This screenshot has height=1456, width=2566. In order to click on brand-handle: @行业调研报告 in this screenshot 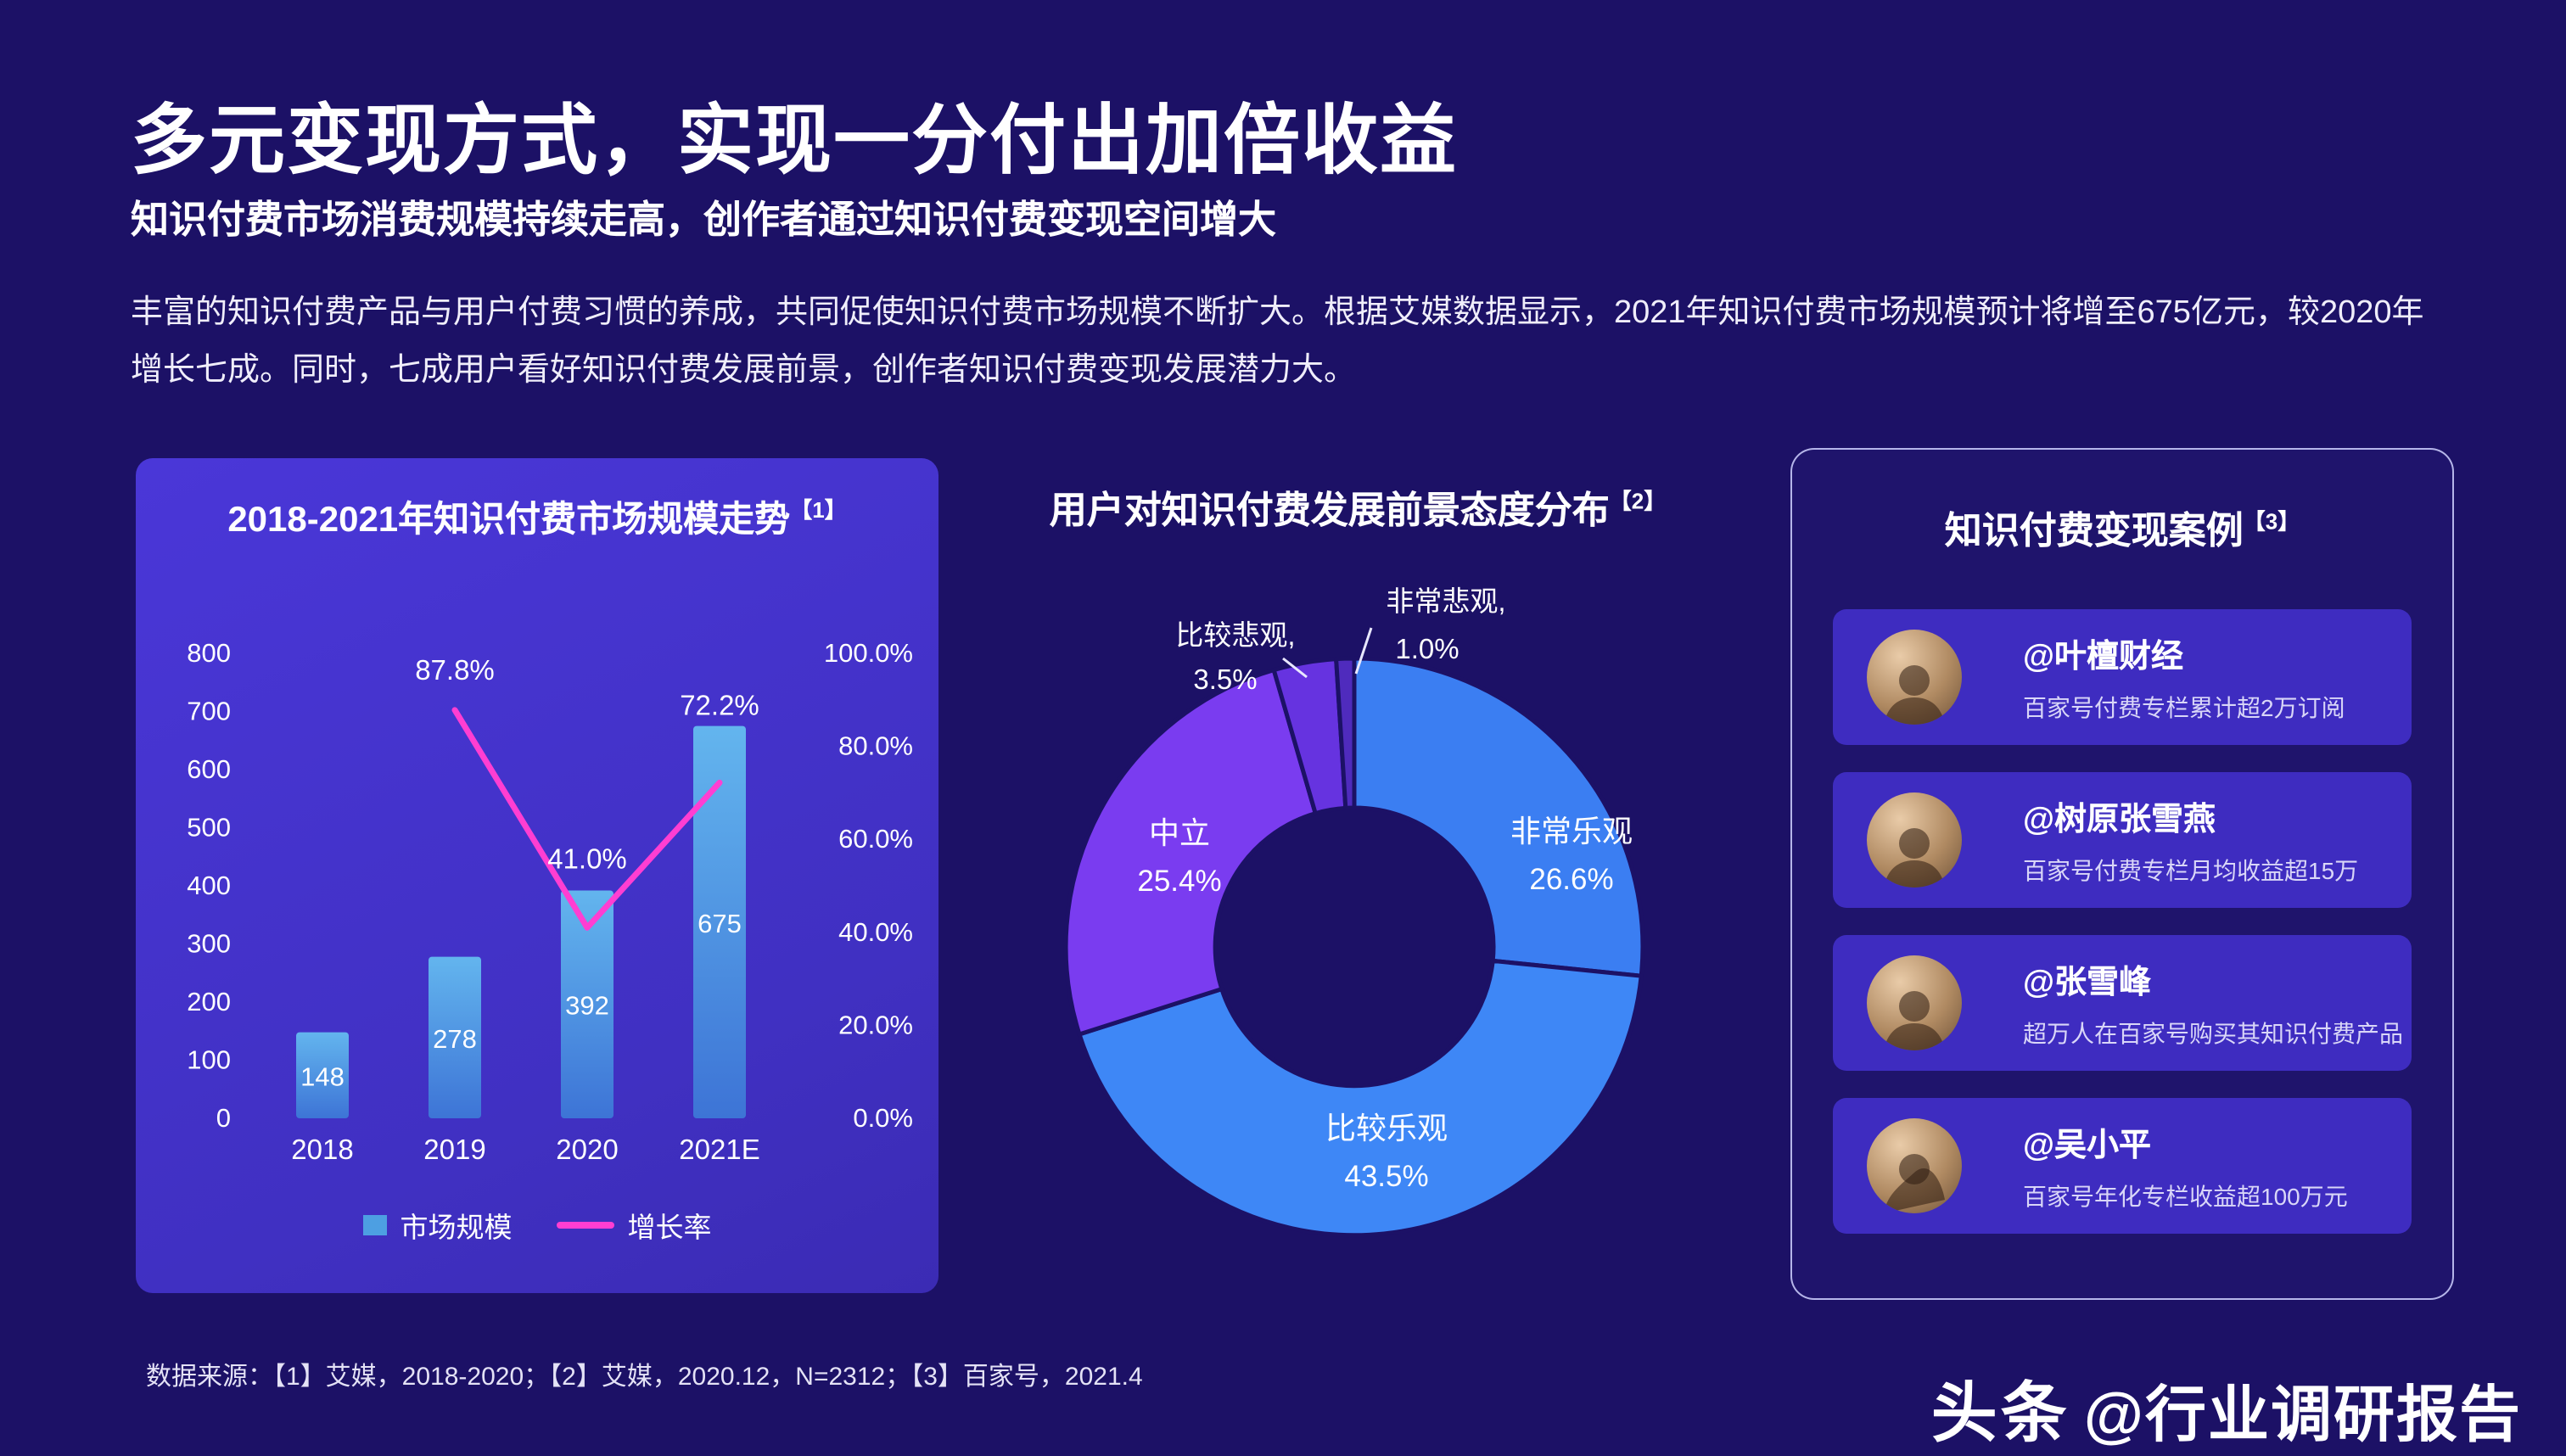, I will do `click(2302, 1414)`.